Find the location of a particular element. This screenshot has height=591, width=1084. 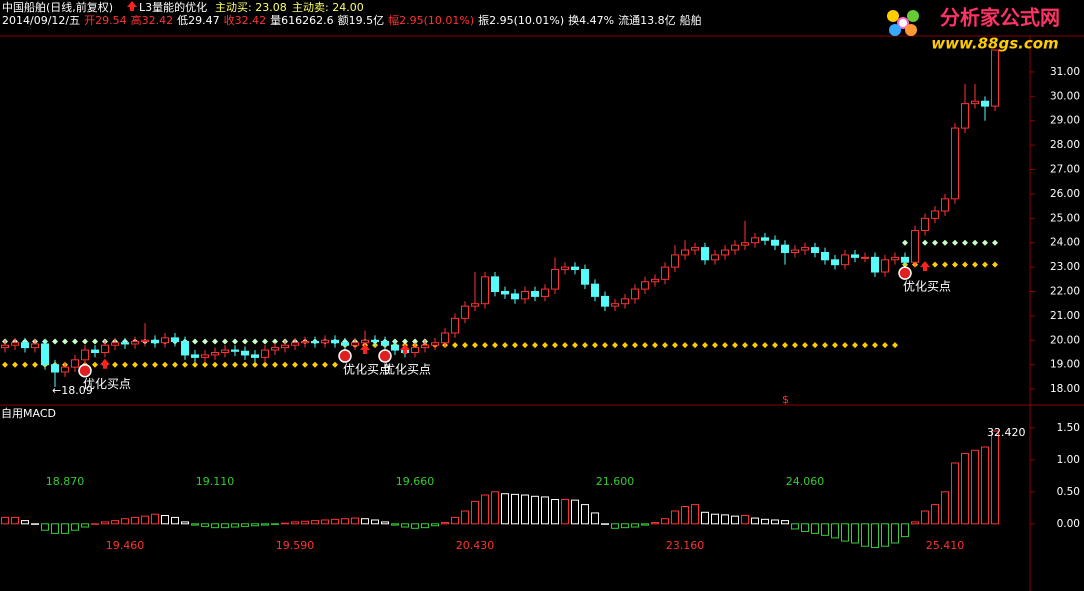

y-tick-label: 1.00 is located at coordinates (1068, 460).